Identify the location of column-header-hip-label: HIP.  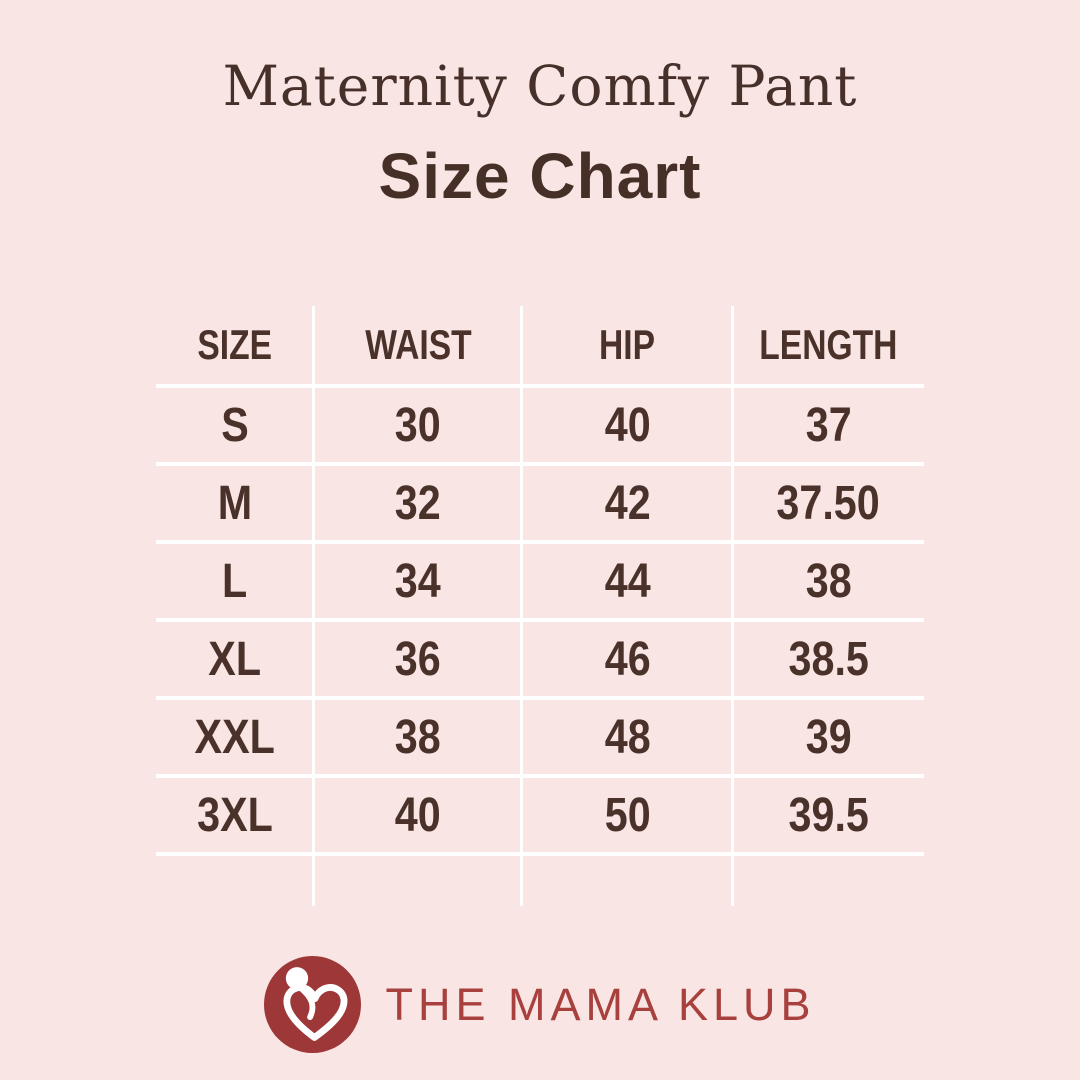
(627, 344).